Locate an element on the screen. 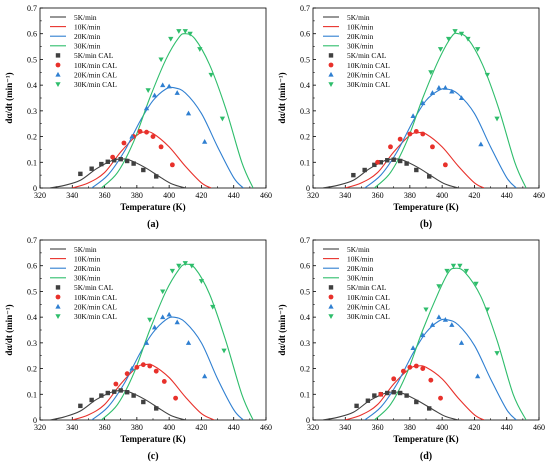  legend-label-20k-min: 20K/min is located at coordinates (360, 268).